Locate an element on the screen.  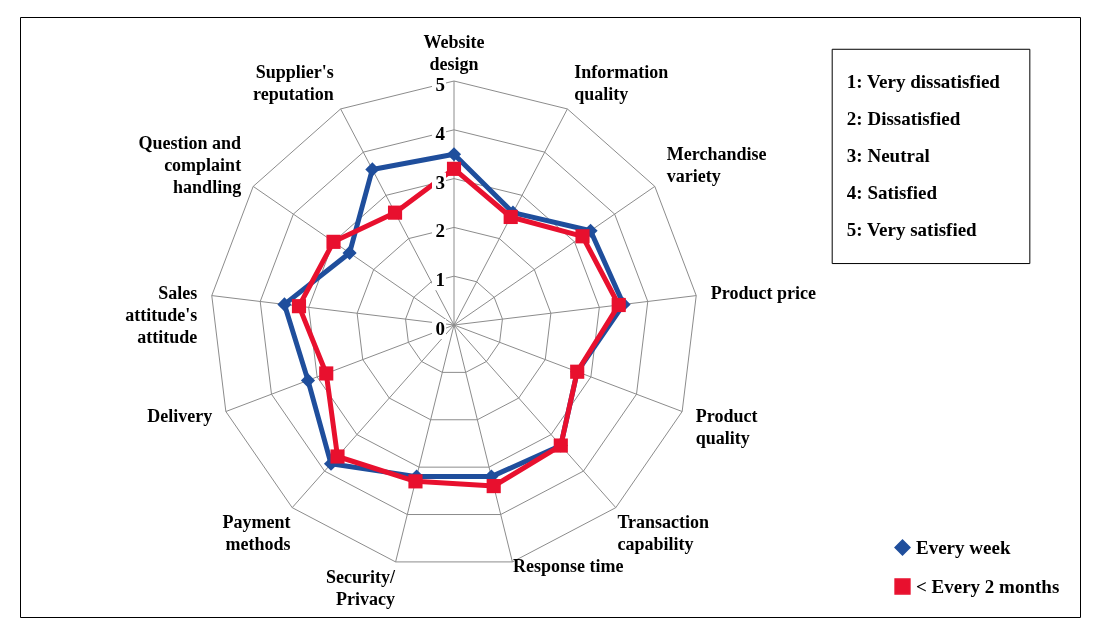
spoke-label: Supplier's reputation is located at coordinates (293, 82).